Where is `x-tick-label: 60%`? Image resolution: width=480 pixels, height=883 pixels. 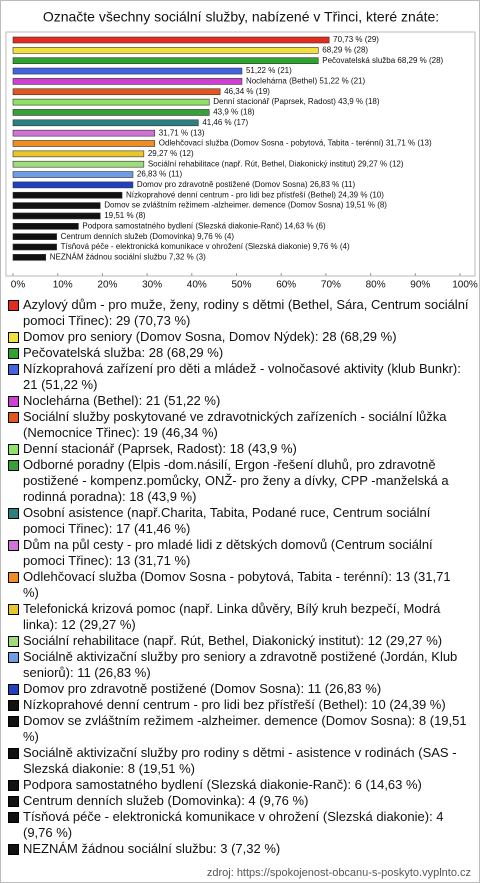 x-tick-label: 60% is located at coordinates (286, 285).